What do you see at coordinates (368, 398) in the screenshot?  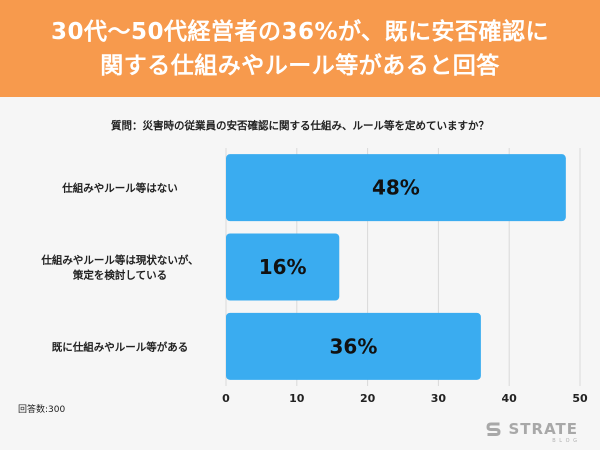 I see `x-tick-label-20: 20` at bounding box center [368, 398].